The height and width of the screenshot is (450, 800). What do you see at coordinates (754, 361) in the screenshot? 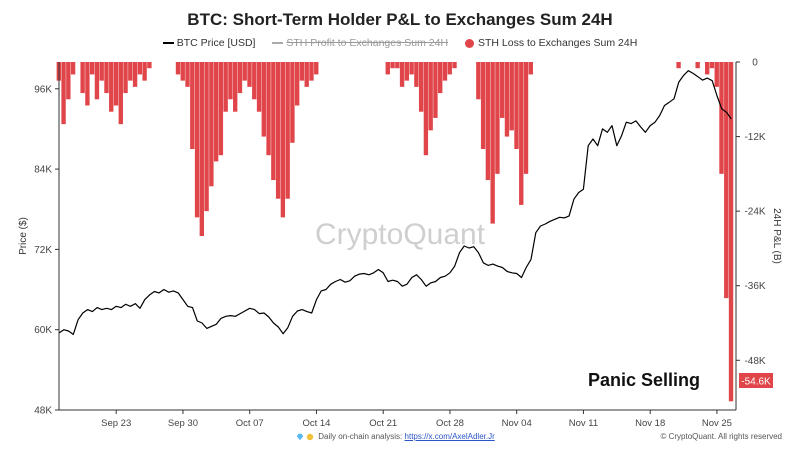
I see `y-right-tick-label: -48K` at bounding box center [754, 361].